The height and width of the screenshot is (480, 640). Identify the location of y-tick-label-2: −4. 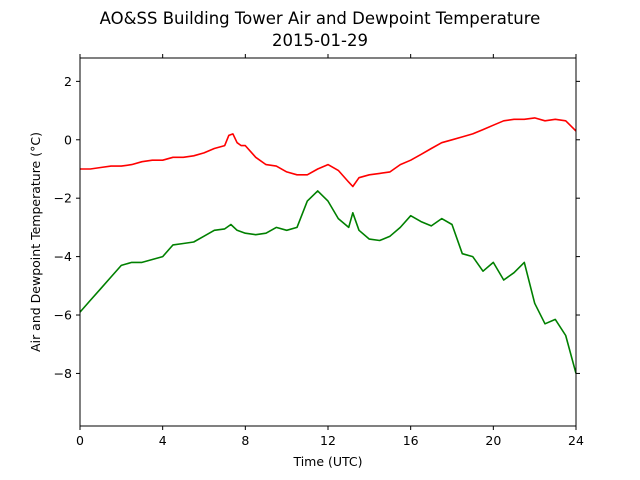
(63, 256).